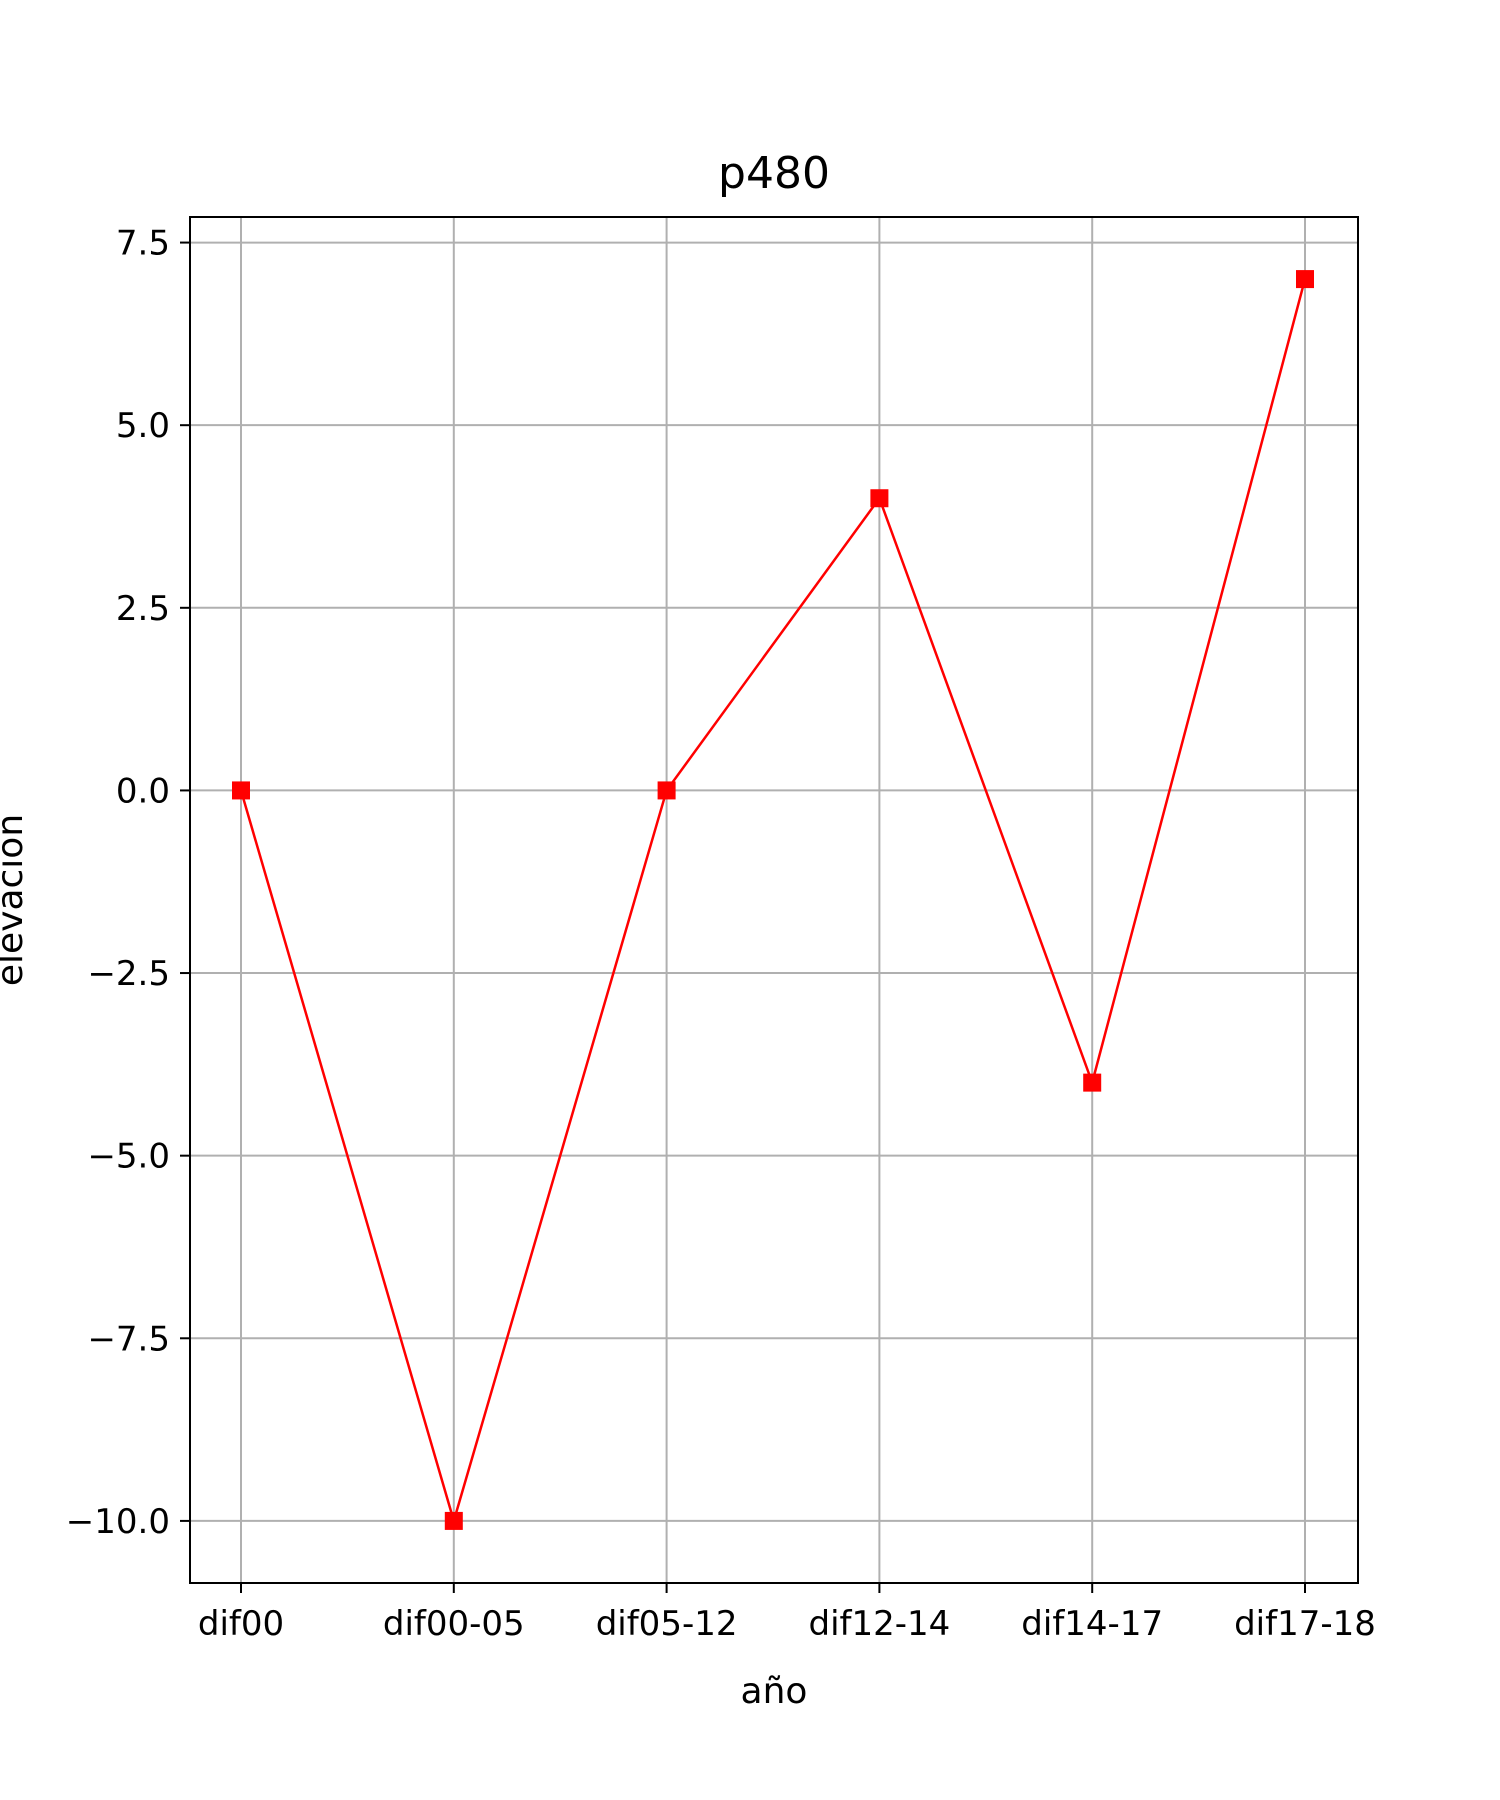 This screenshot has width=1500, height=1800. What do you see at coordinates (880, 1624) in the screenshot?
I see `x-tick-label: dif12-14` at bounding box center [880, 1624].